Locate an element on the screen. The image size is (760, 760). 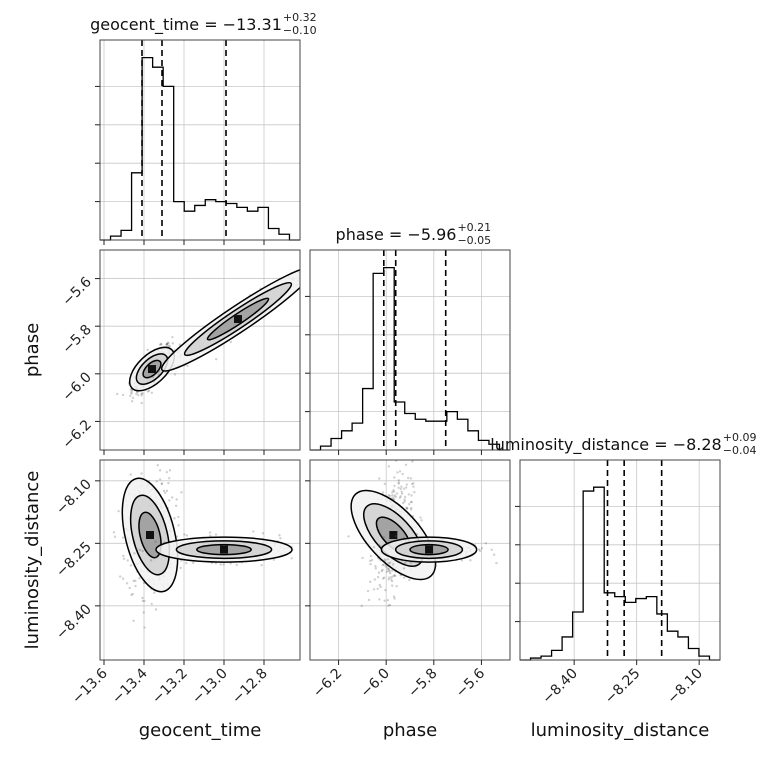
hist-luminosity-distance-title: luminosity_distance = −8.28 +0.09−0.04 is located at coordinates (623, 444).